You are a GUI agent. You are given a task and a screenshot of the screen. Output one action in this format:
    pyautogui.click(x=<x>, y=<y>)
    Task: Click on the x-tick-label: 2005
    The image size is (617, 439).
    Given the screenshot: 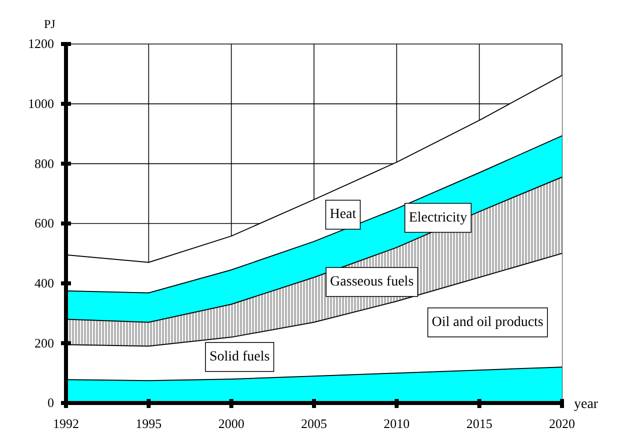 What is the action you would take?
    pyautogui.click(x=314, y=423)
    